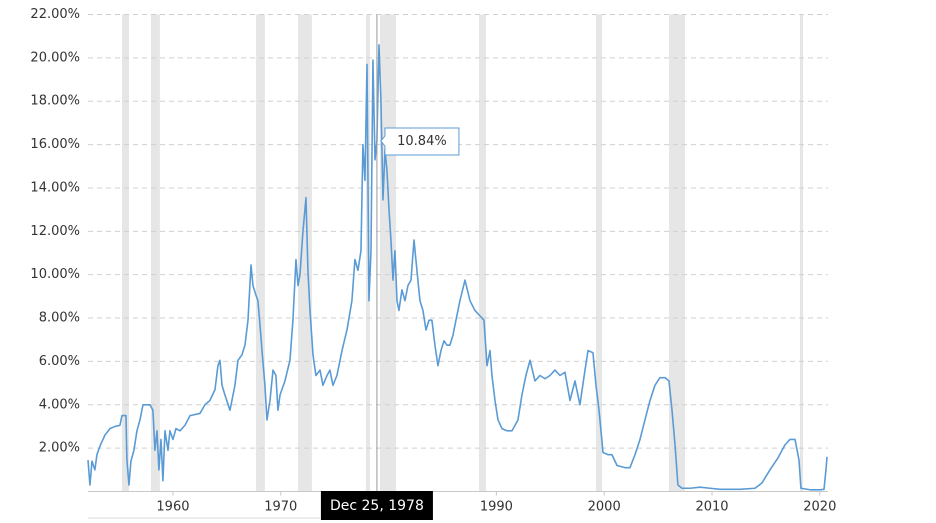  I want to click on y-tick-label: 6.00%, so click(59, 361).